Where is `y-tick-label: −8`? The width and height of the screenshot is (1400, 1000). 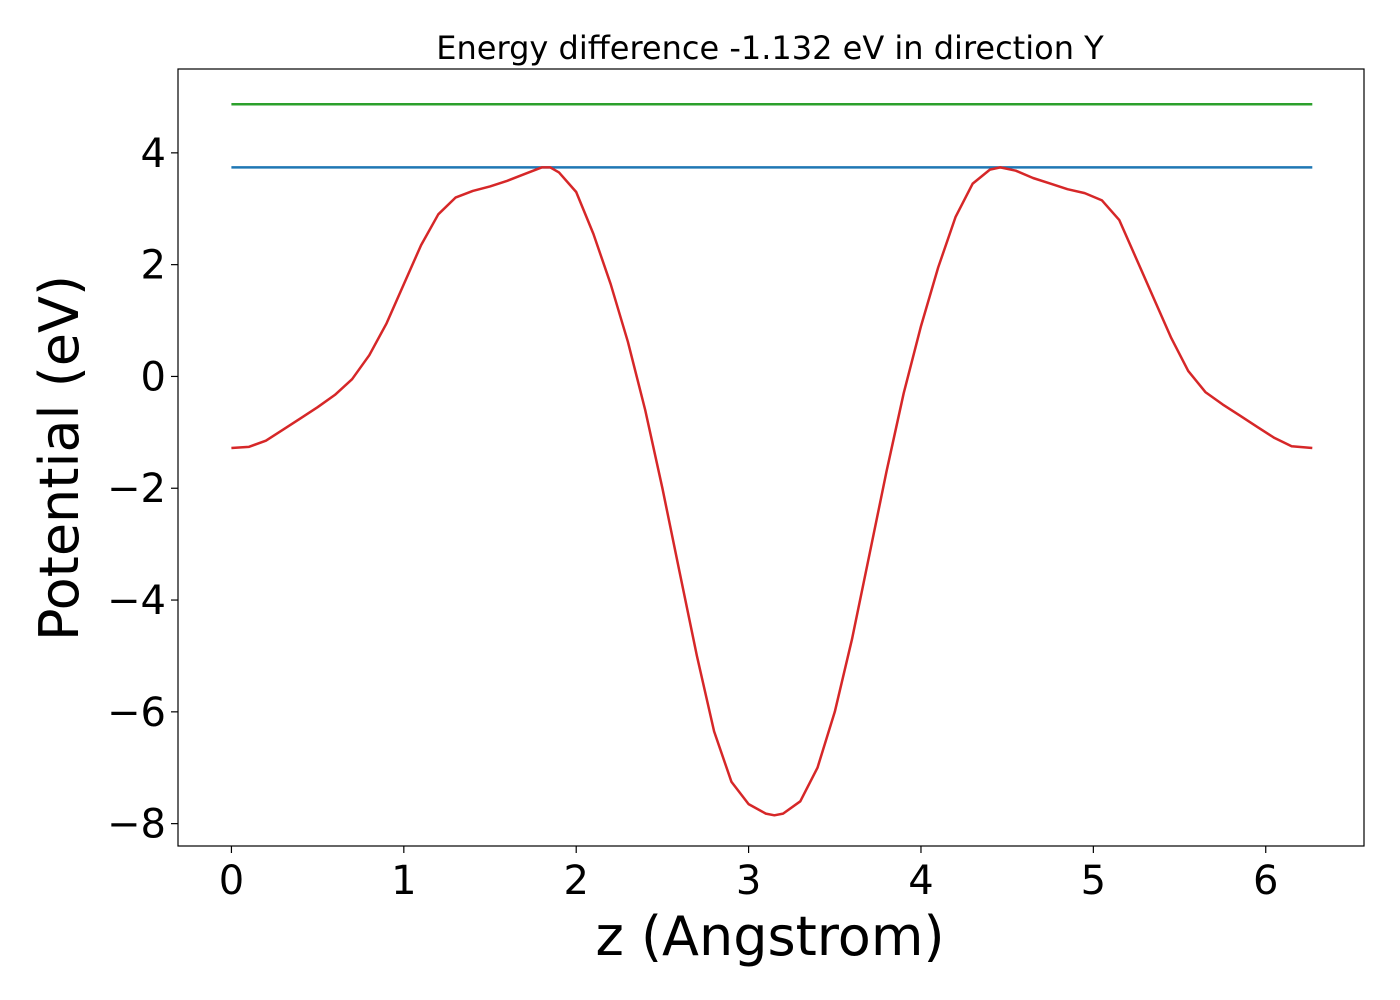
y-tick-label: −8 is located at coordinates (136, 825).